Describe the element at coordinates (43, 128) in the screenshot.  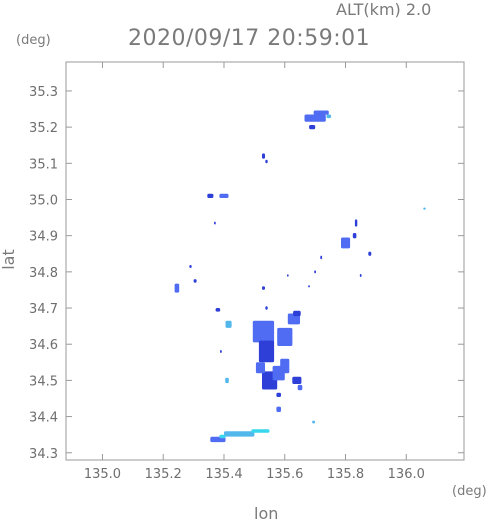
I see `y-tick-label: 35.2` at that location.